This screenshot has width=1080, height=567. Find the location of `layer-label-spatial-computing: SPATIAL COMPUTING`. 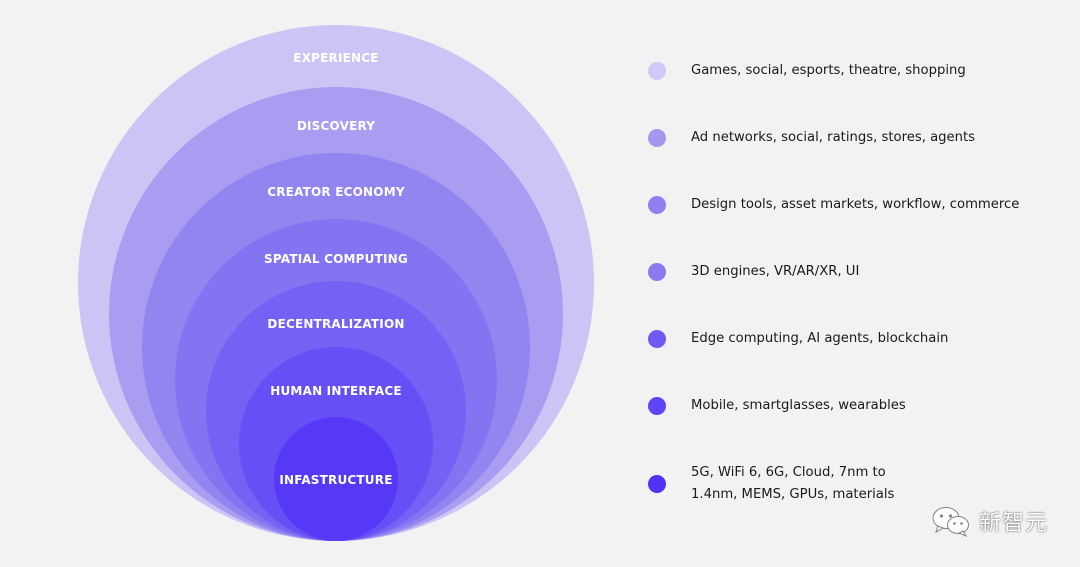

layer-label-spatial-computing: SPATIAL COMPUTING is located at coordinates (336, 259).